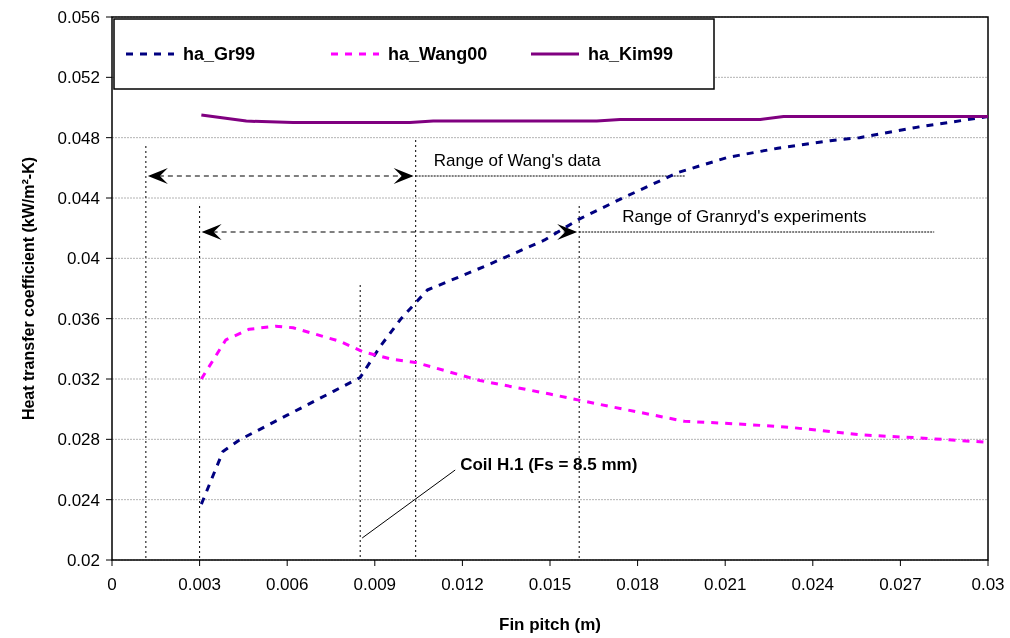 Image resolution: width=1010 pixels, height=638 pixels. I want to click on y-tick-label: 0.04, so click(83, 259).